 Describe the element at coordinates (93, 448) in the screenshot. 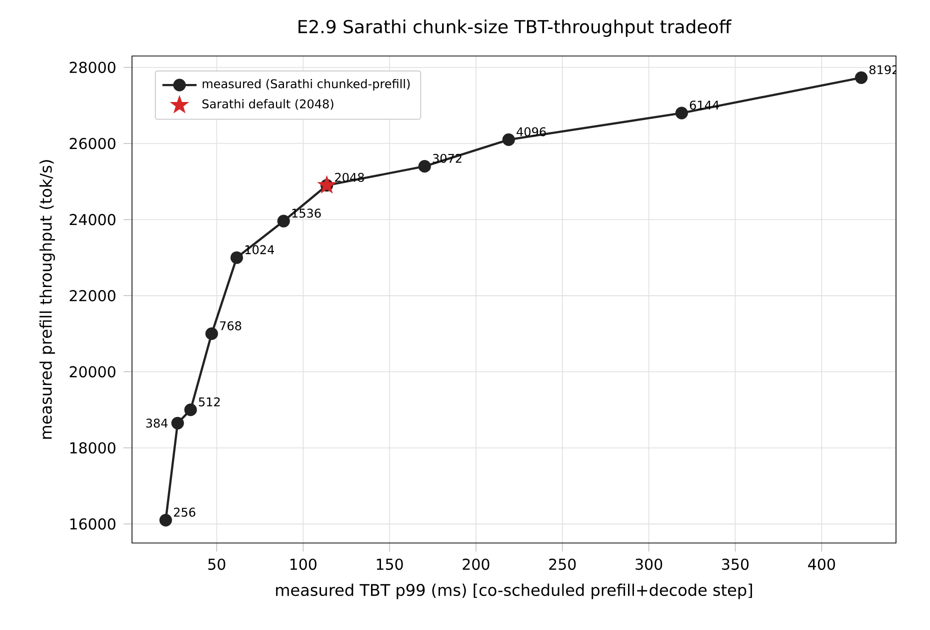

I see `y-tick-label: 18000` at that location.